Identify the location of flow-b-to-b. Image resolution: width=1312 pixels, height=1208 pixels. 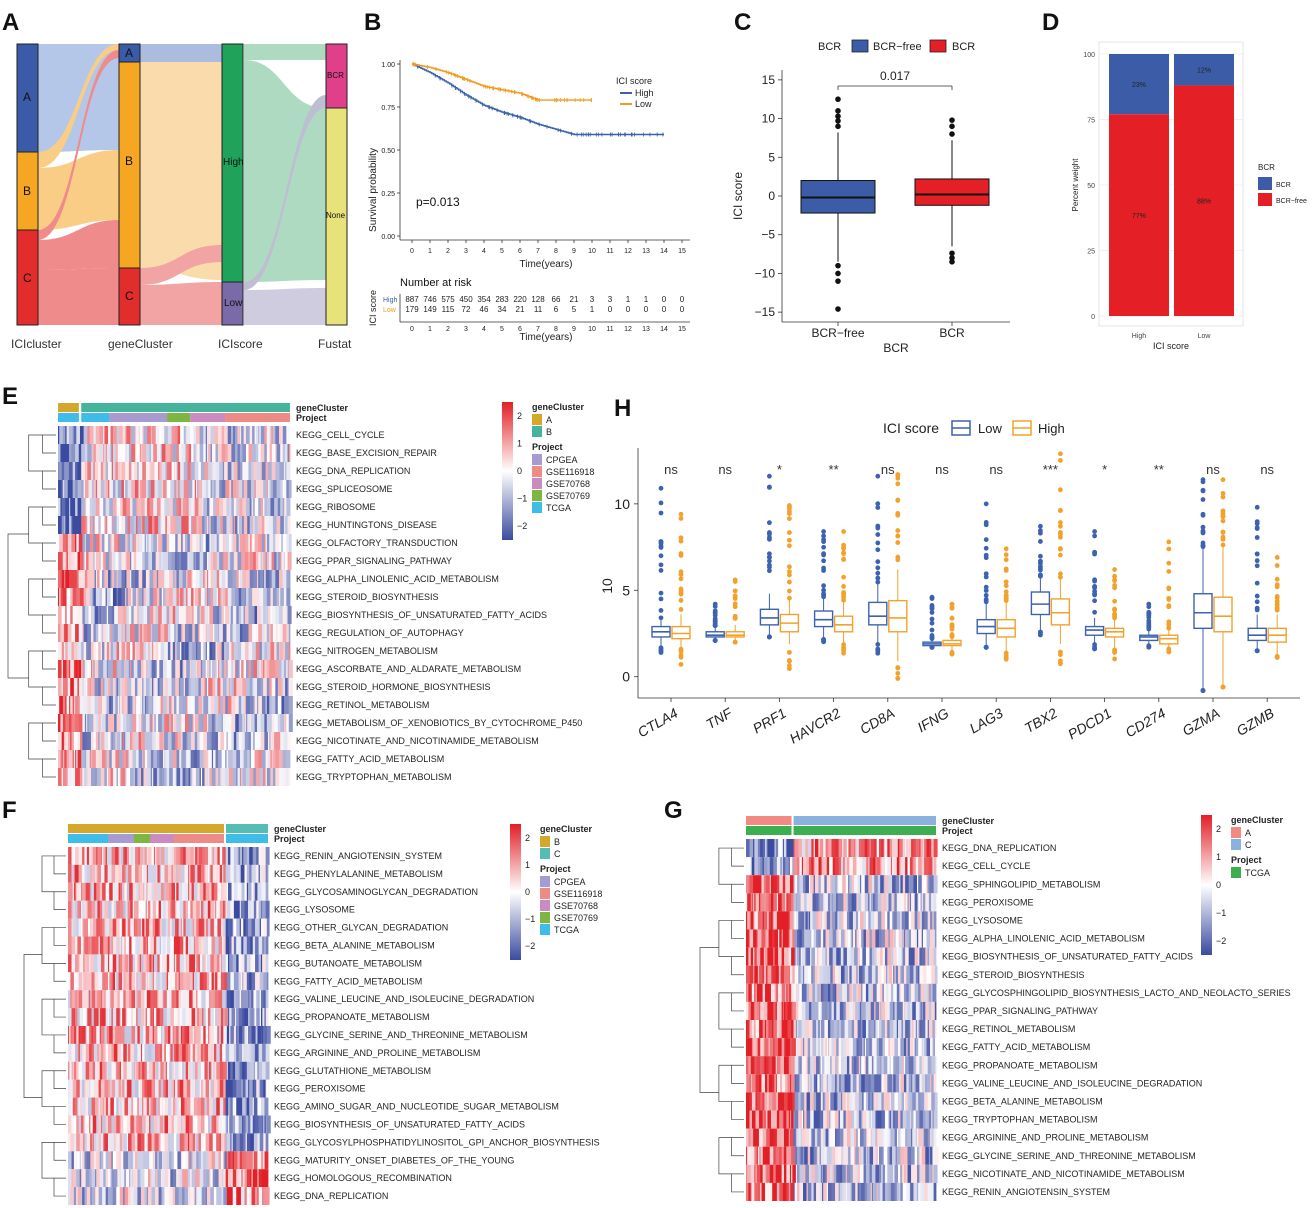
(78, 190).